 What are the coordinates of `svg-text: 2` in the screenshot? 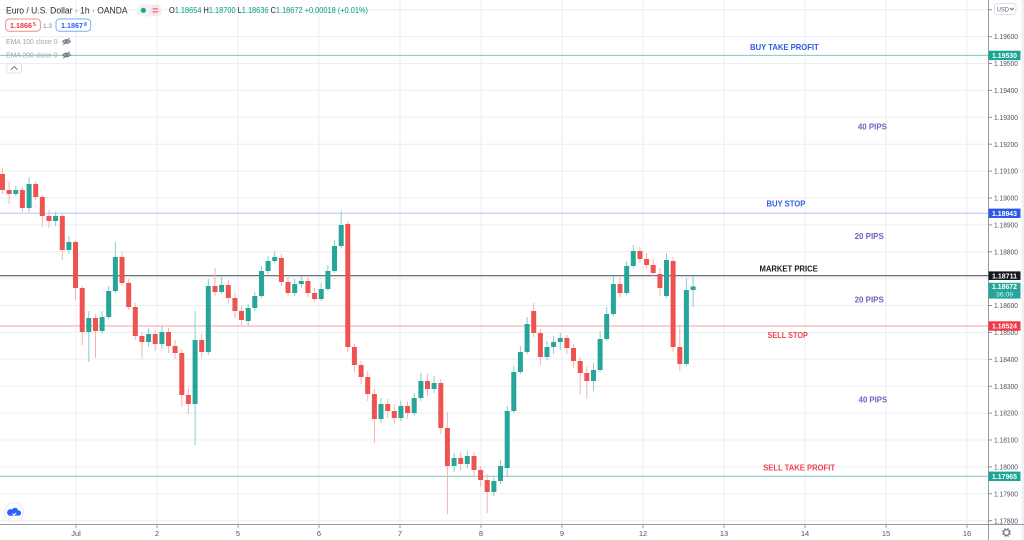 It's located at (157, 533).